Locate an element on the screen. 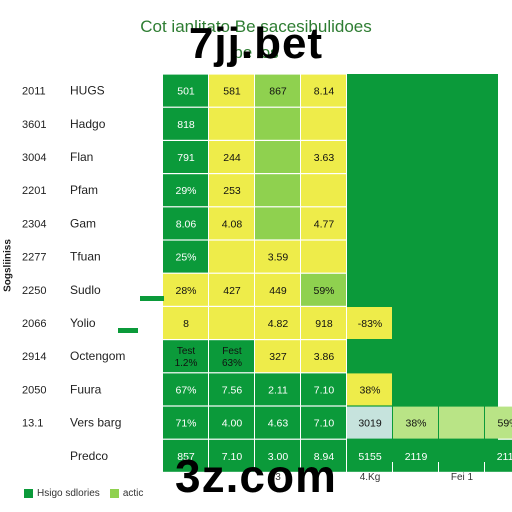 The width and height of the screenshot is (512, 512). cell-value: 5155 is located at coordinates (370, 457).